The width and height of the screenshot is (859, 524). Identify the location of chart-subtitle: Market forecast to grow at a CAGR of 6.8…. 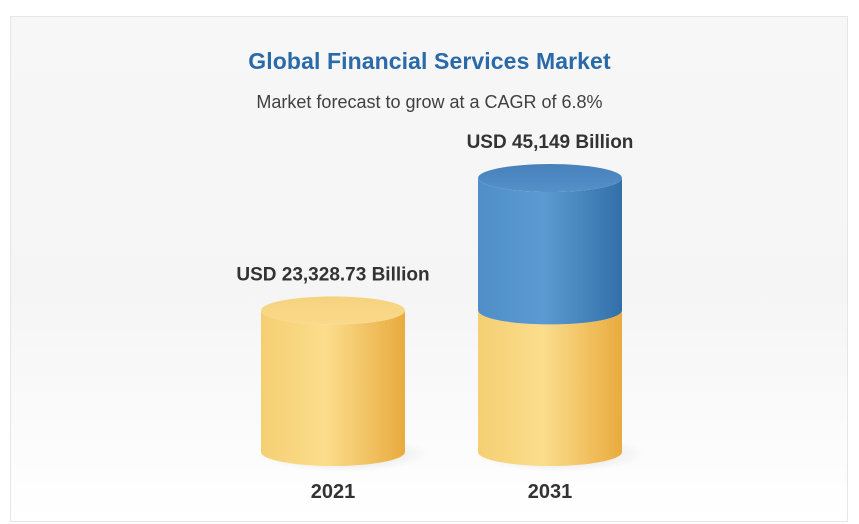
(429, 102).